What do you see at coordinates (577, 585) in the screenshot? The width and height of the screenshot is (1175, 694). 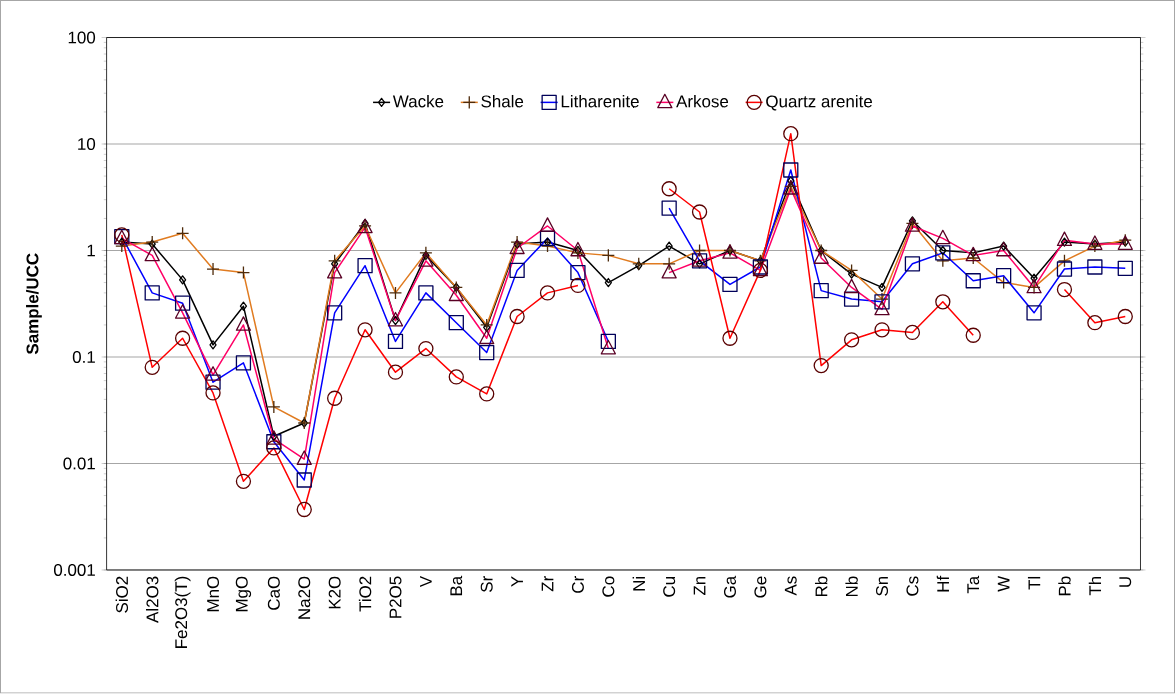 I see `x-tick-label: Cr` at bounding box center [577, 585].